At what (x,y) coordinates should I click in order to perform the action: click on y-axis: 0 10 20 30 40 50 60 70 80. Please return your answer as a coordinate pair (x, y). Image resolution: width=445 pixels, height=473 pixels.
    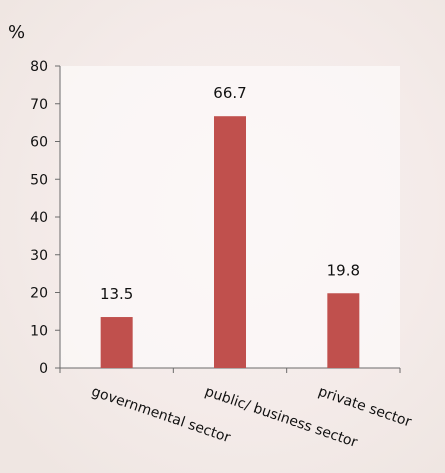
    Looking at the image, I should click on (45, 218).